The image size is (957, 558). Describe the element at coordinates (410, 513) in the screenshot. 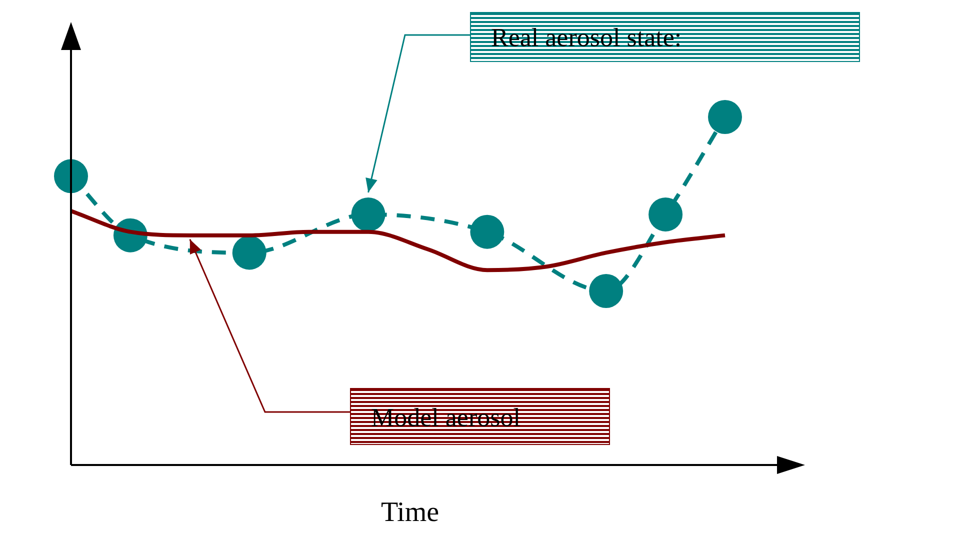

I see `x-axis-title: Time` at that location.